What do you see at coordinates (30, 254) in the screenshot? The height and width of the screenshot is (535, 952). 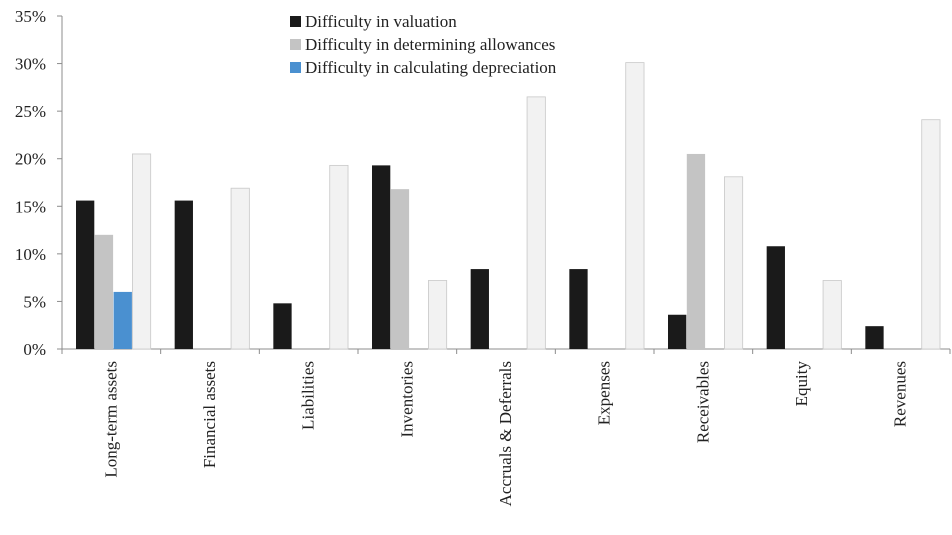 I see `y-tick-label: 10%` at bounding box center [30, 254].